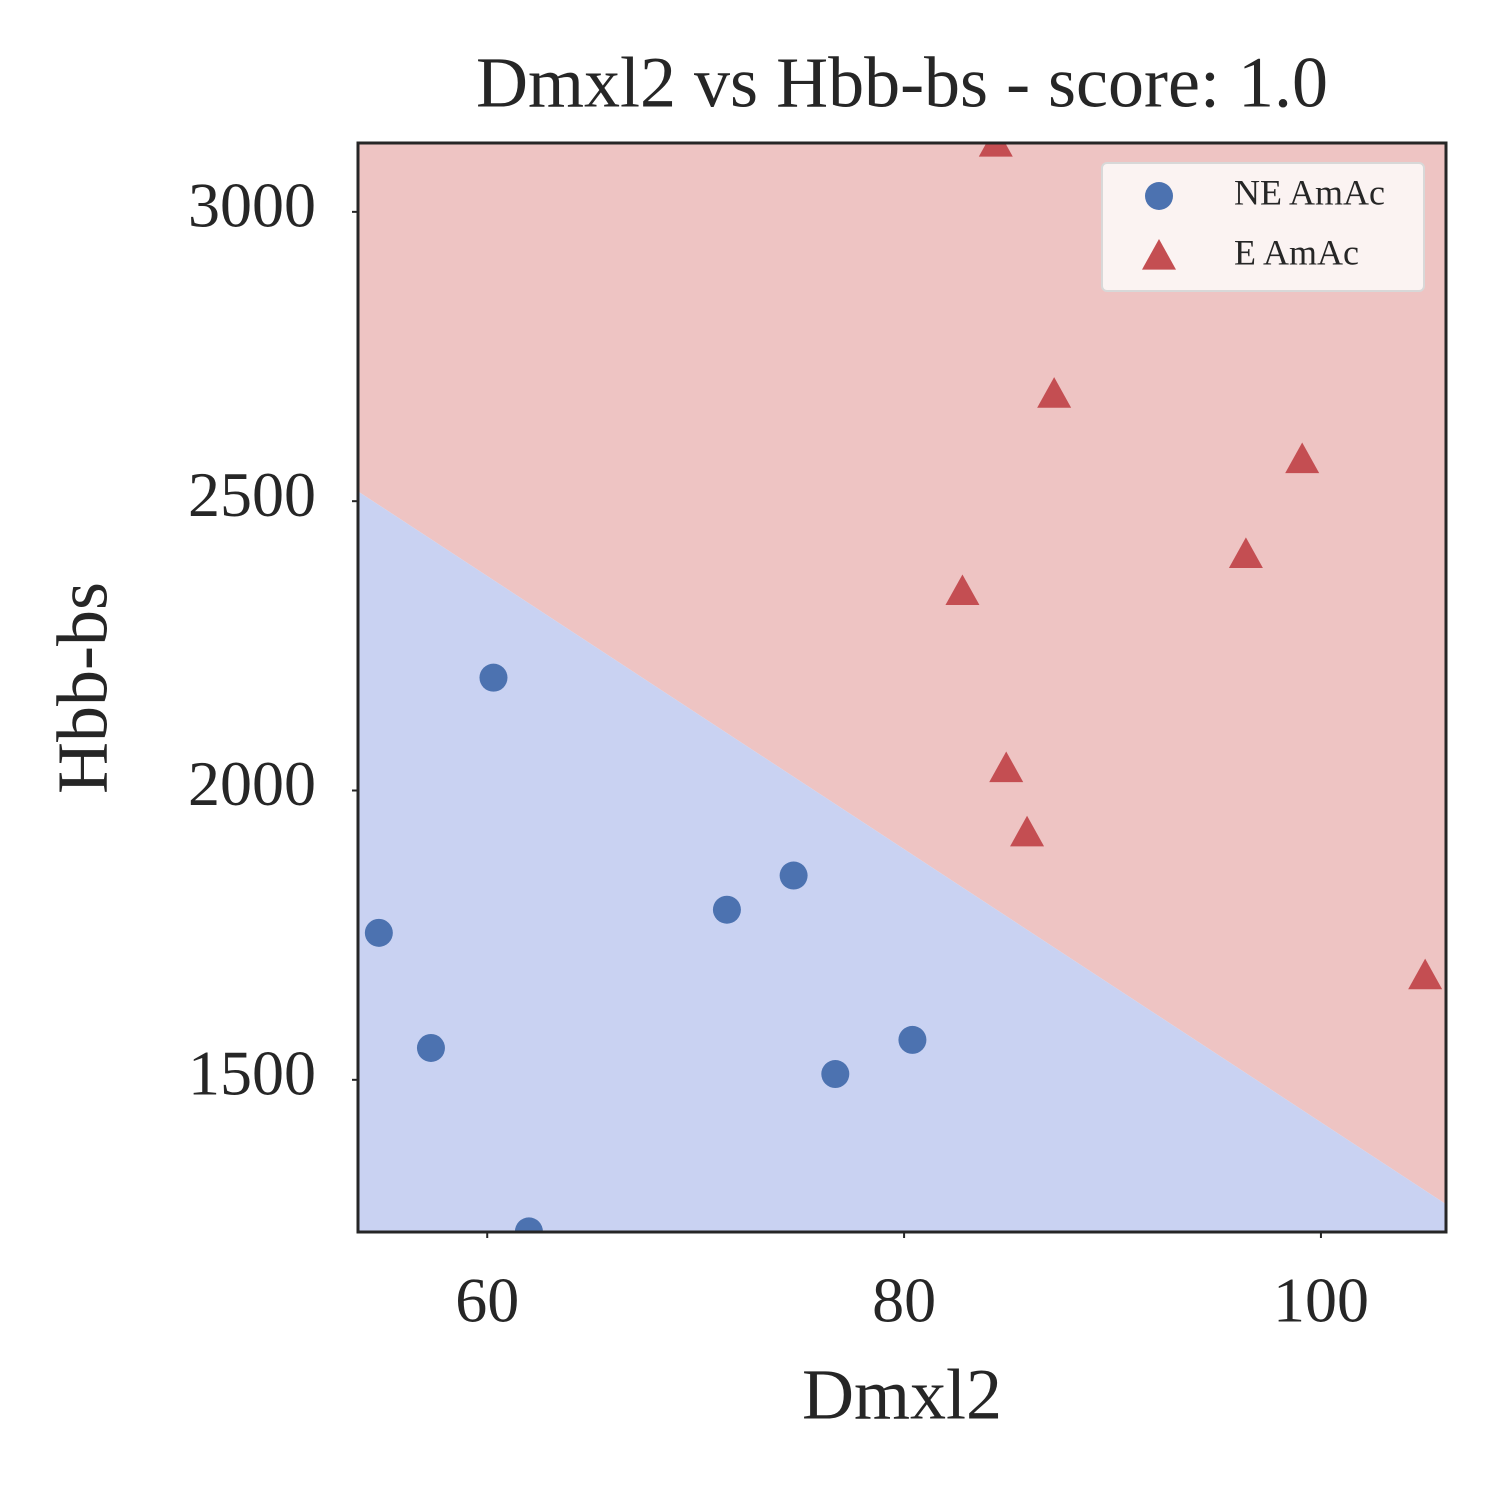  Describe the element at coordinates (487, 1300) in the screenshot. I see `x-tick-label: 60` at that location.